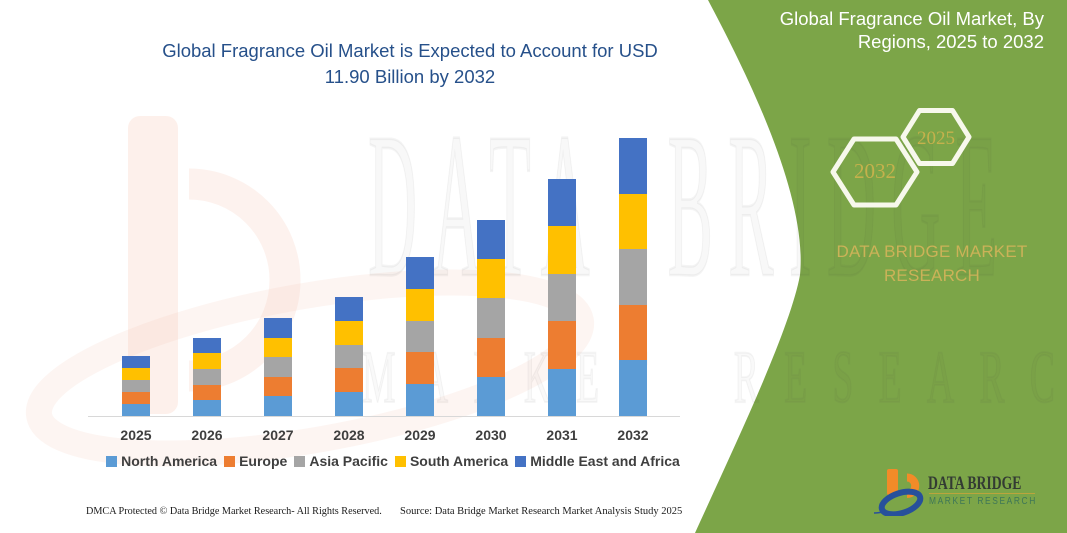 This screenshot has width=1067, height=533. Describe the element at coordinates (633, 221) in the screenshot. I see `bar-segment-2032-south-america` at that location.